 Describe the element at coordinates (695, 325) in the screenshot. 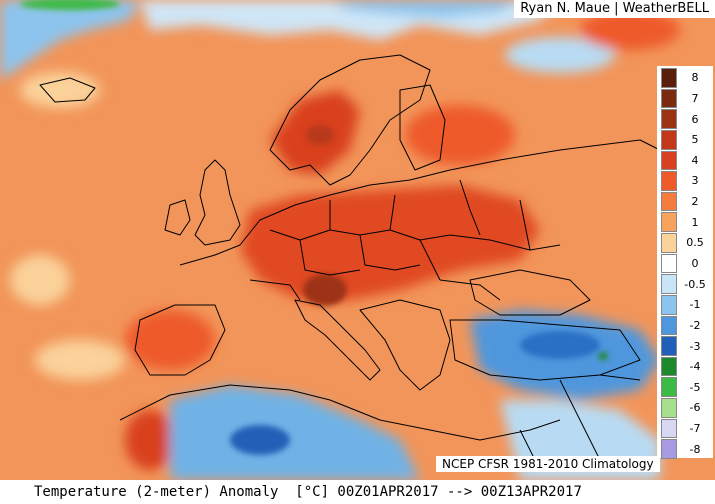

I see `legend-label: -2` at that location.